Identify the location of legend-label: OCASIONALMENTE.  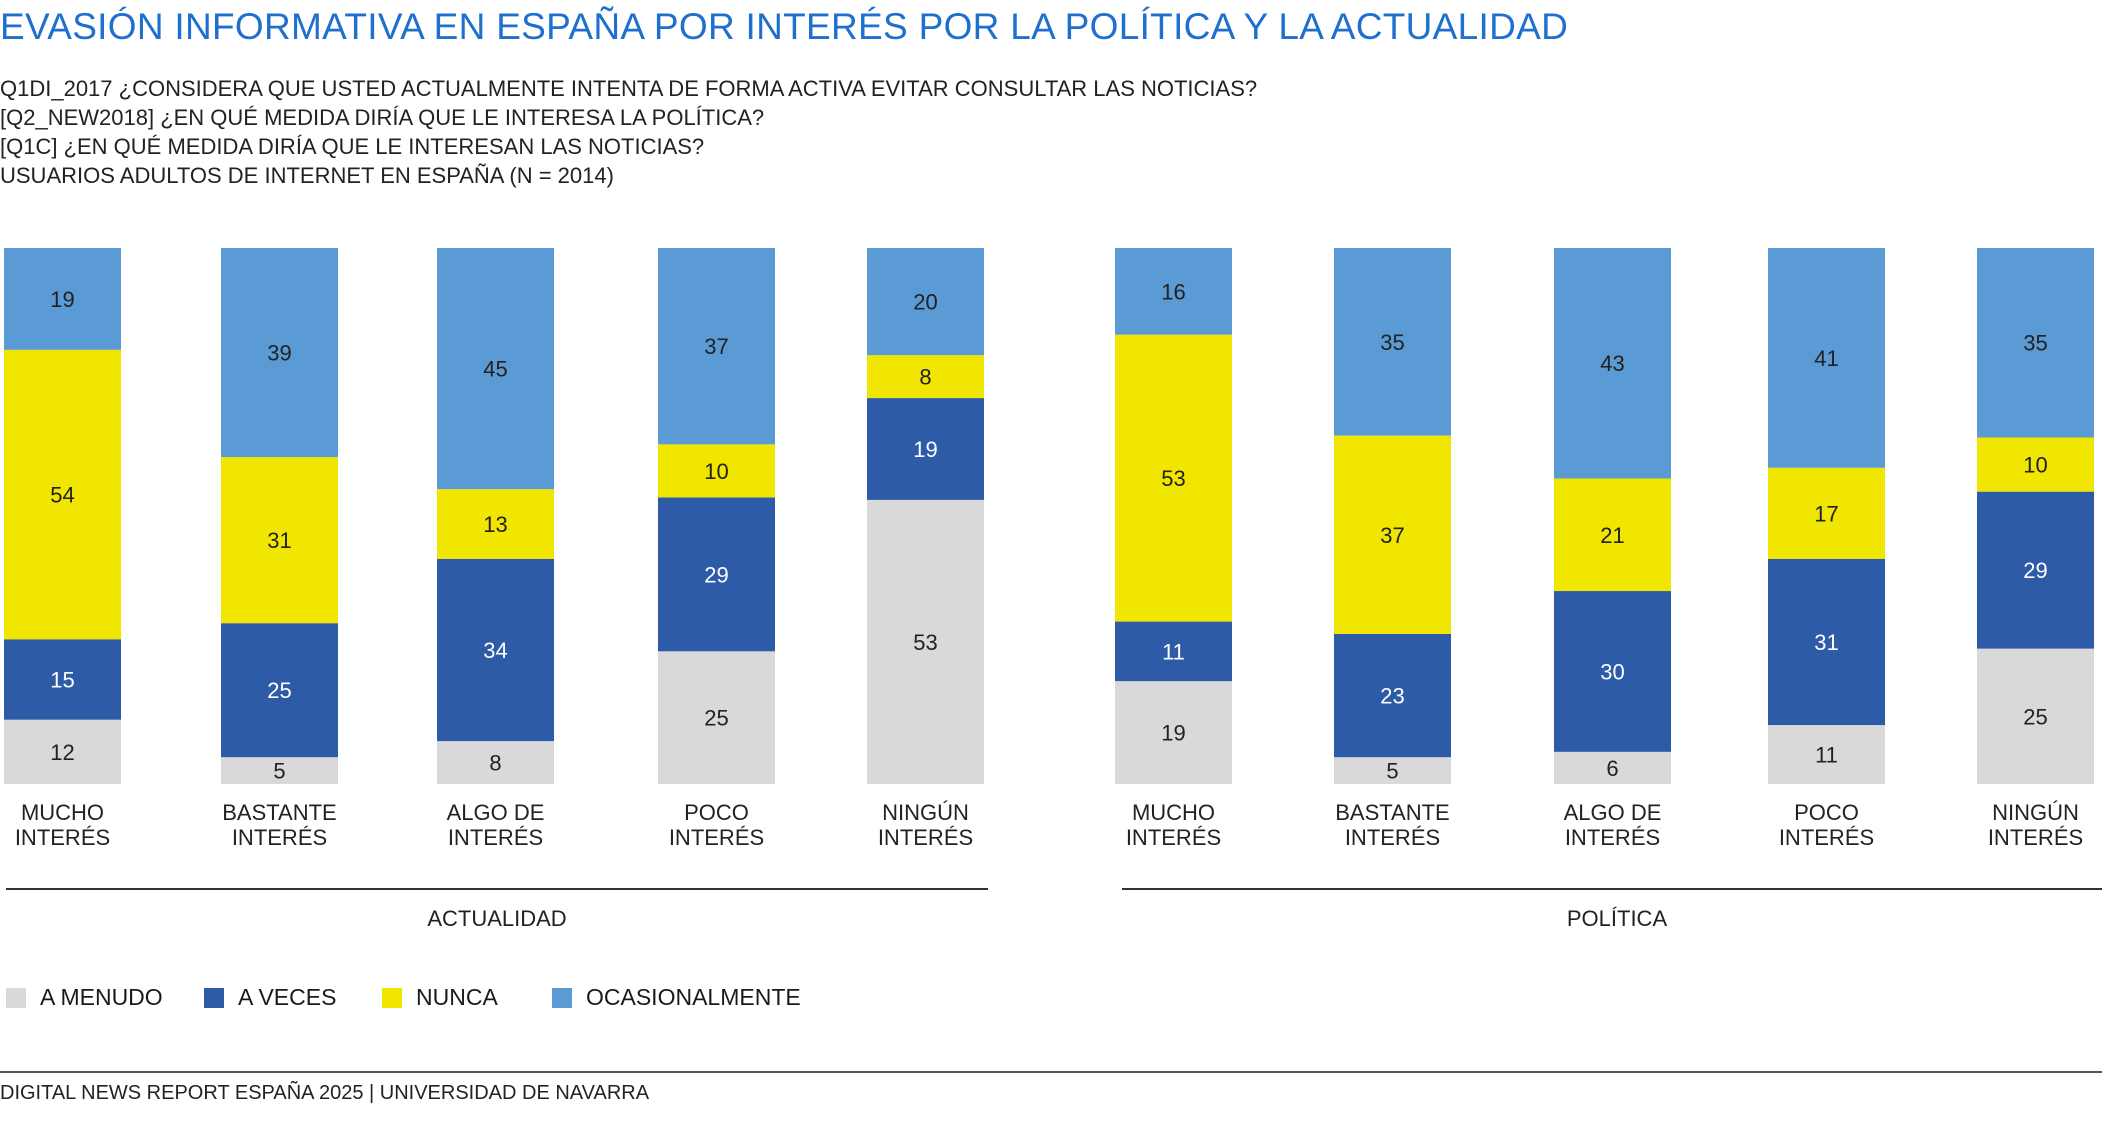
(693, 997).